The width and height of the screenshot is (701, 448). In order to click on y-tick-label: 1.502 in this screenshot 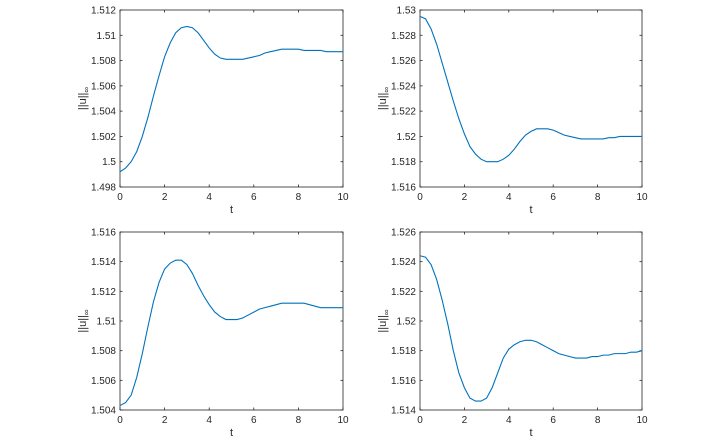, I will do `click(103, 137)`.